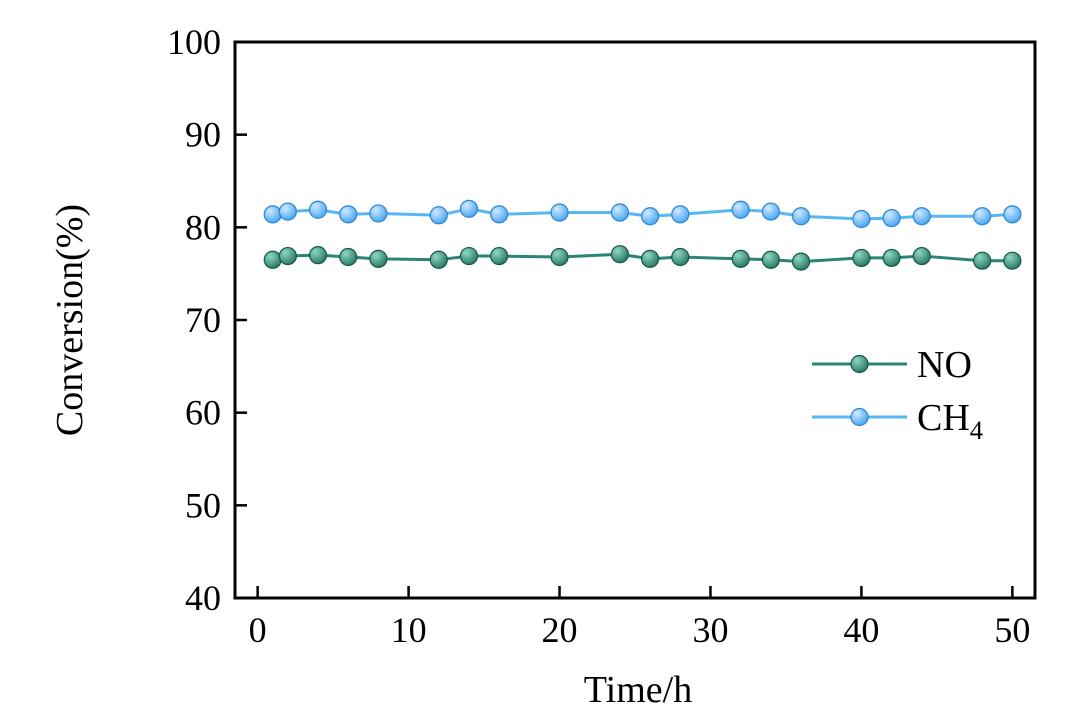 The image size is (1075, 724). Describe the element at coordinates (409, 630) in the screenshot. I see `x-tick-label: 10` at that location.